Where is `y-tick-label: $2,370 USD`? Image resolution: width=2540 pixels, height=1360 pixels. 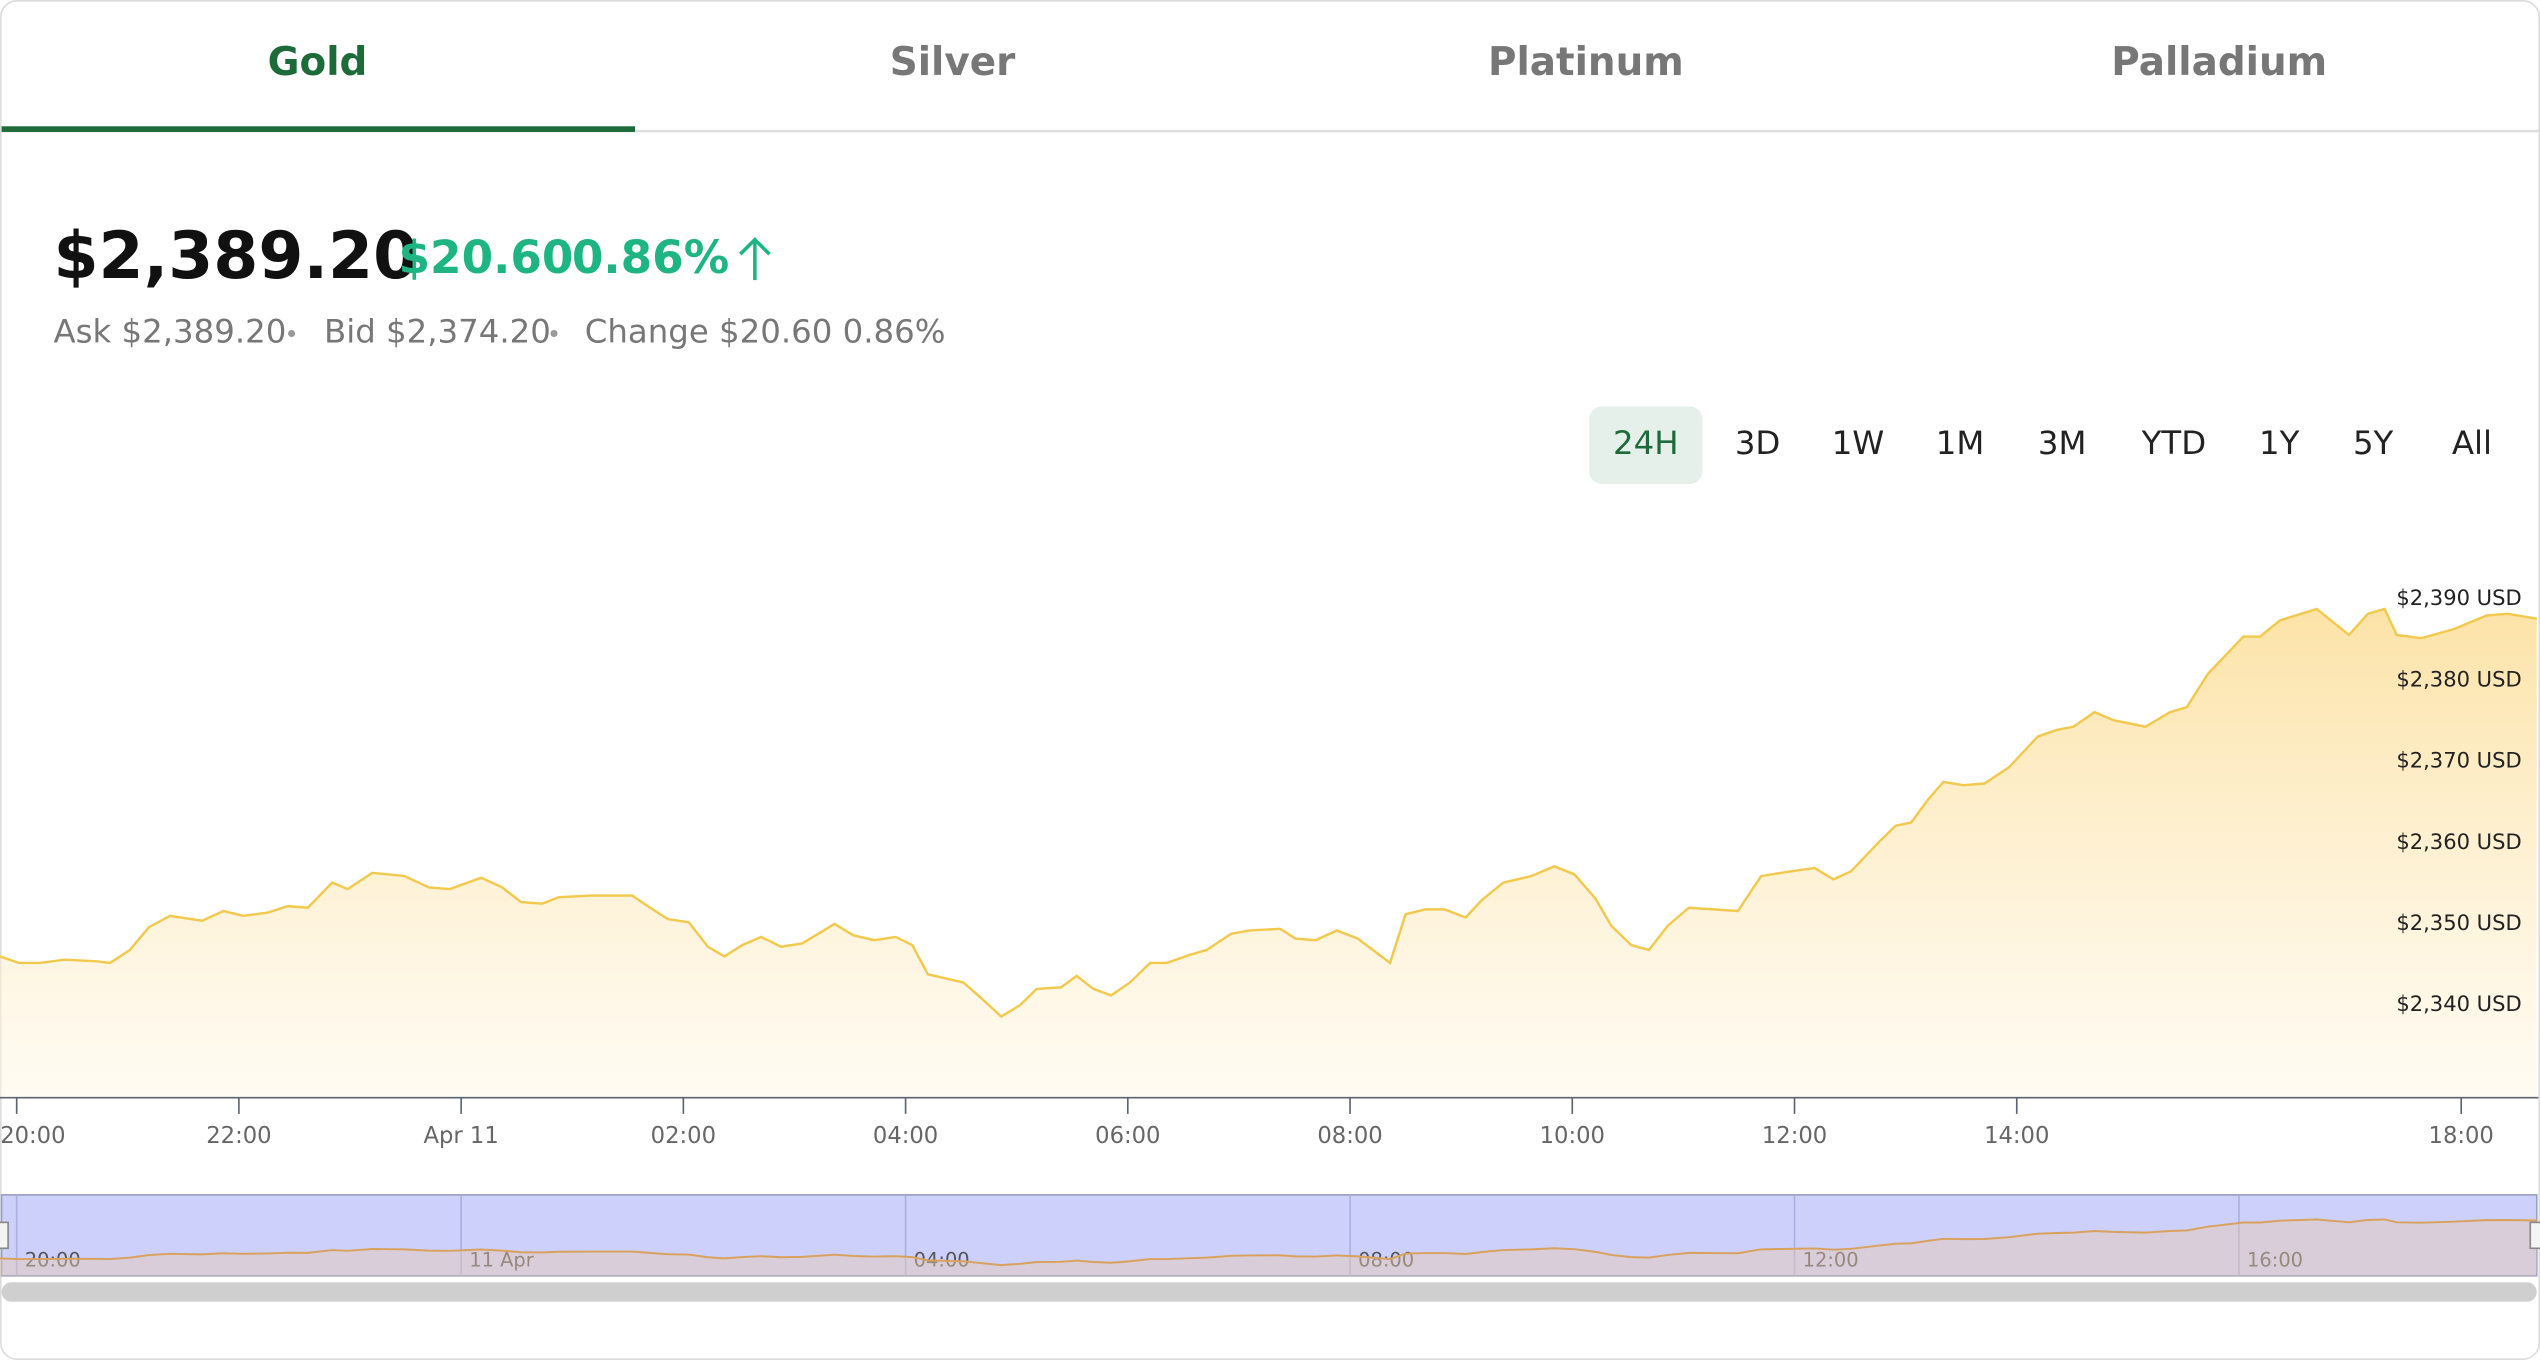 y-tick-label: $2,370 USD is located at coordinates (2458, 760).